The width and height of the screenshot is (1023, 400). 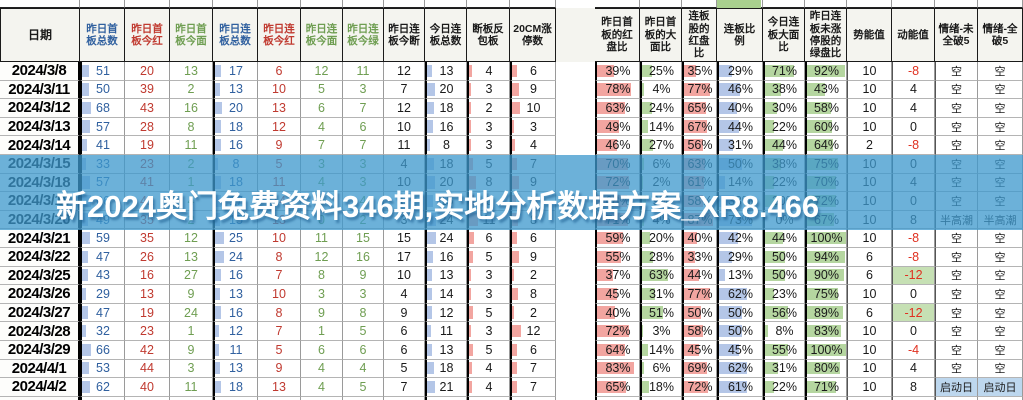 I want to click on column-header: 昨日首板今红, so click(x=147, y=35).